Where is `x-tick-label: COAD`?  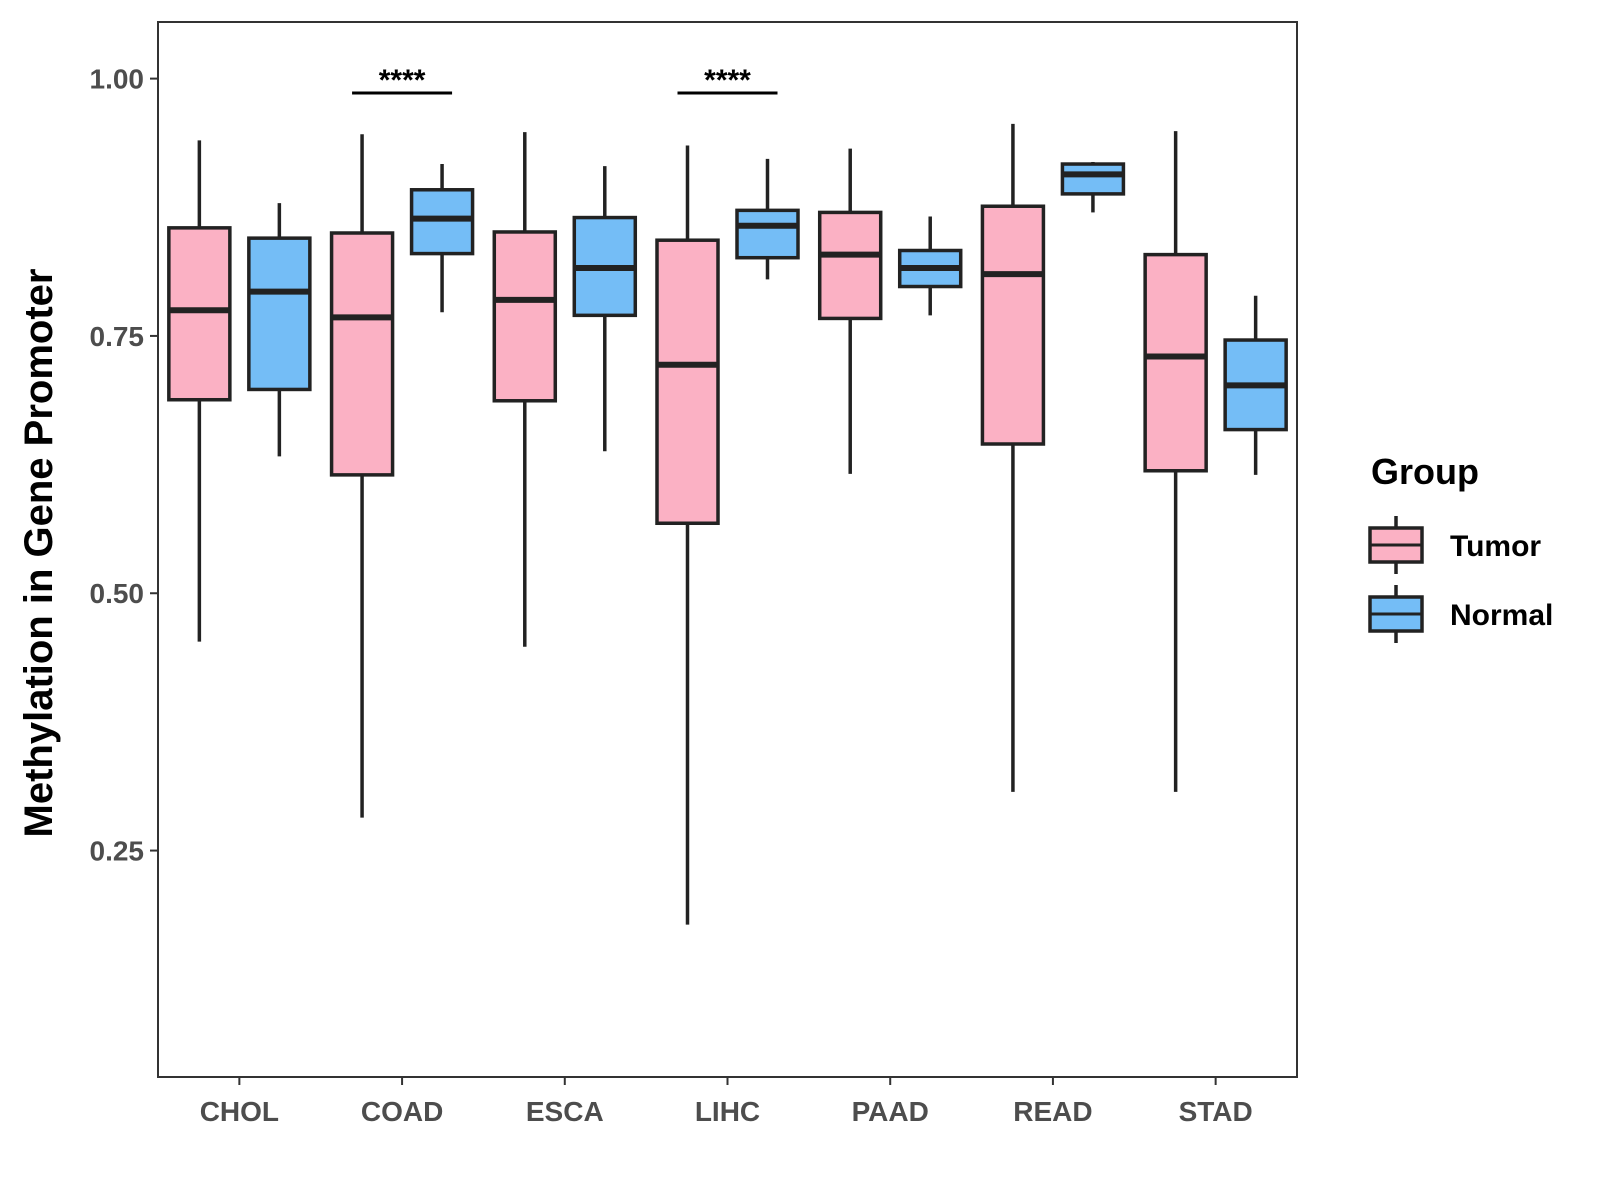
x-tick-label: COAD is located at coordinates (402, 1111).